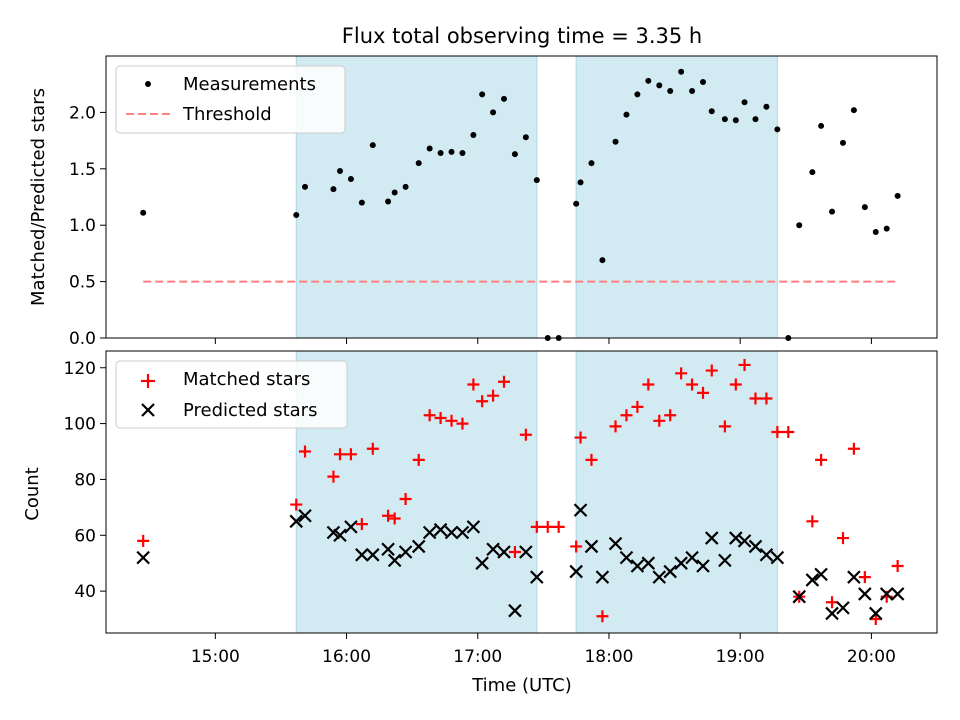 This screenshot has width=960, height=720. Describe the element at coordinates (230, 99) in the screenshot. I see `top-legend-box` at that location.